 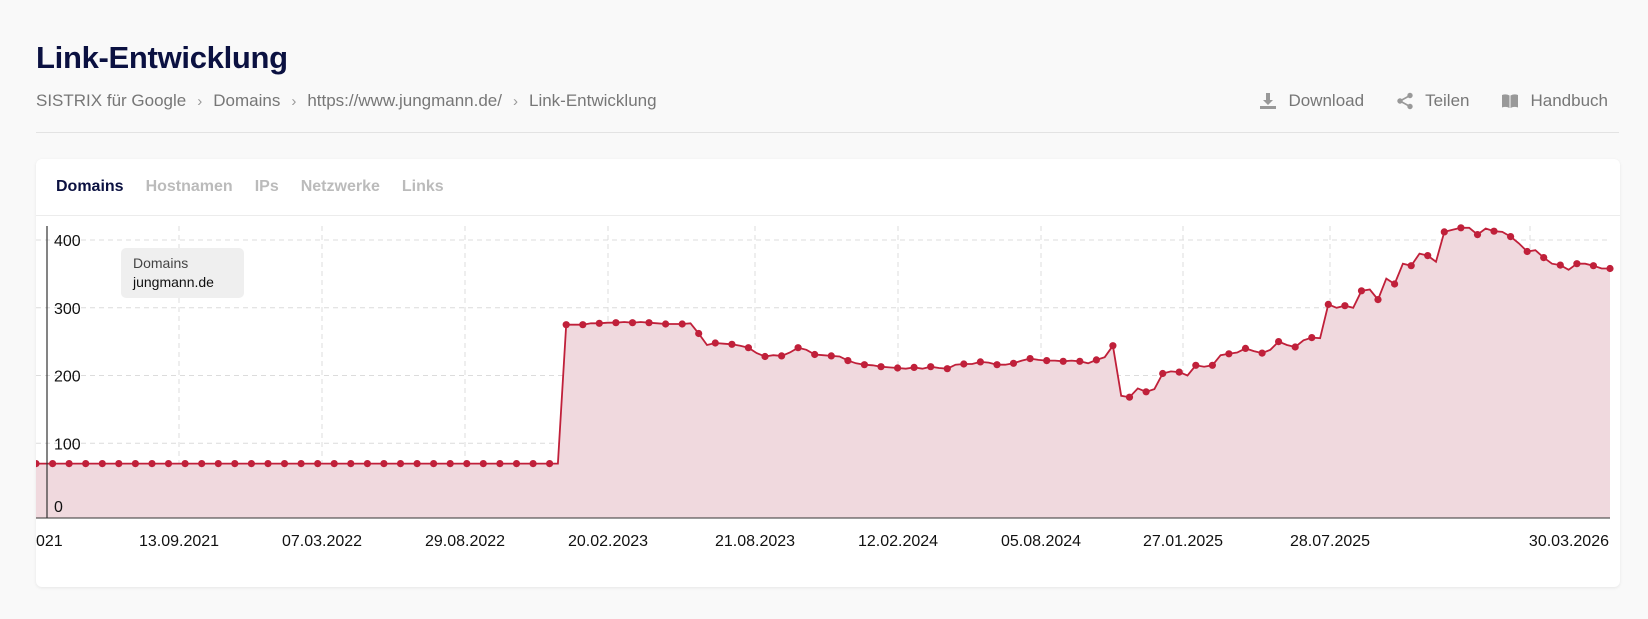 I want to click on legend-series-name: jungmann.de, so click(x=173, y=282).